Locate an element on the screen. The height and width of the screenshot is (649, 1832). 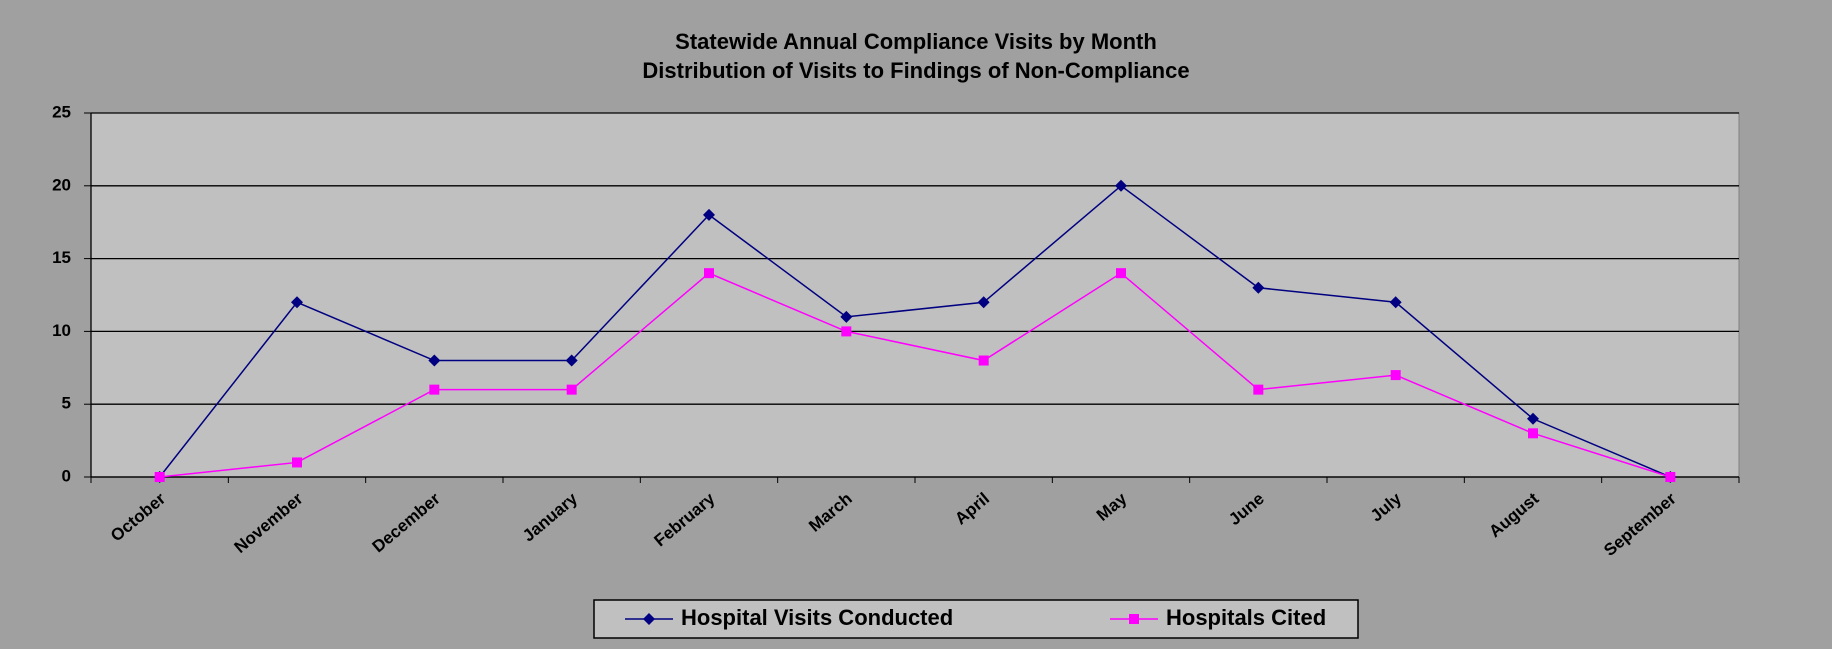
legend is located at coordinates (976, 619).